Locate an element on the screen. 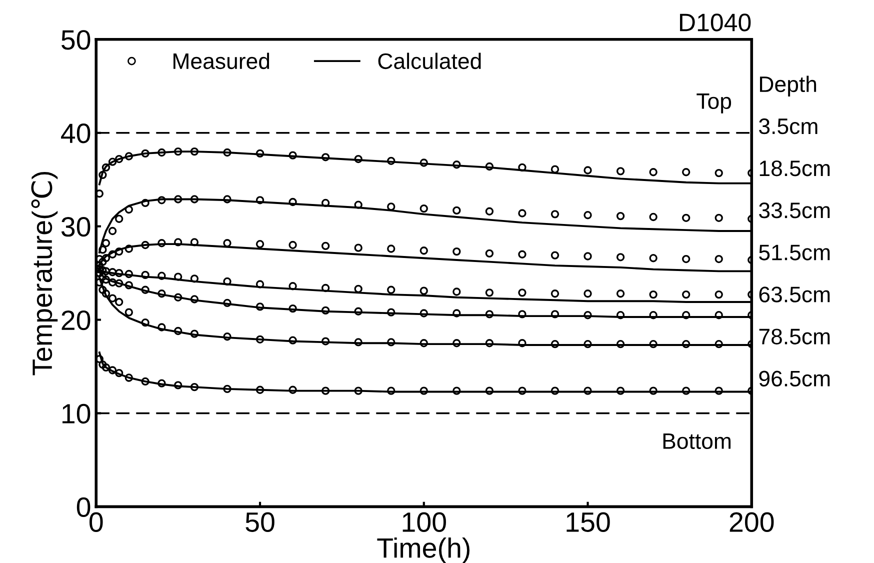  x-tick-label: 50 is located at coordinates (260, 522).